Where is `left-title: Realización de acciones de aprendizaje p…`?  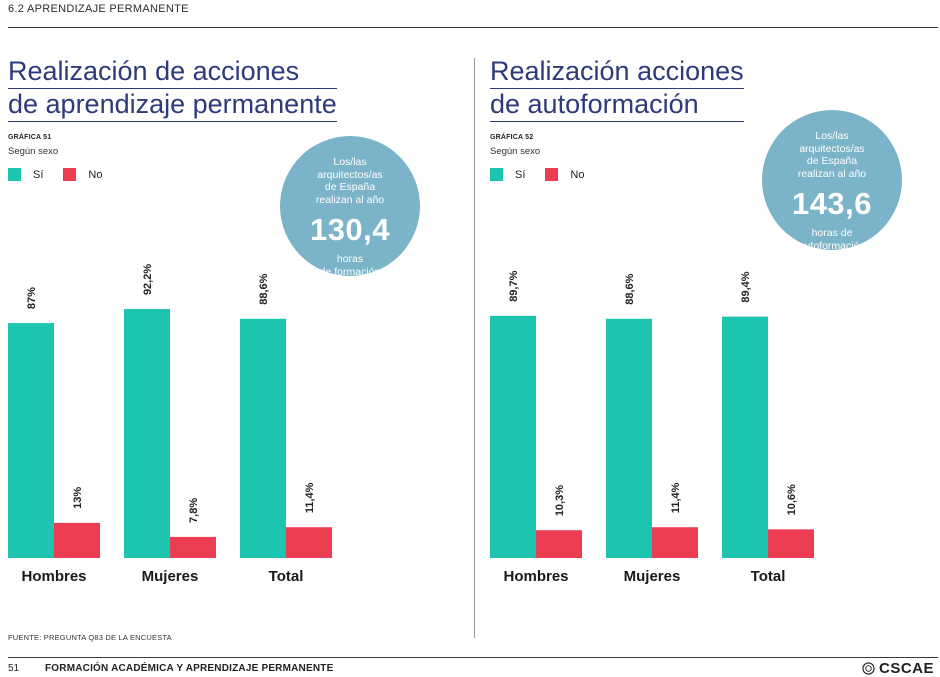 left-title: Realización de acciones de aprendizaje p… is located at coordinates (172, 89).